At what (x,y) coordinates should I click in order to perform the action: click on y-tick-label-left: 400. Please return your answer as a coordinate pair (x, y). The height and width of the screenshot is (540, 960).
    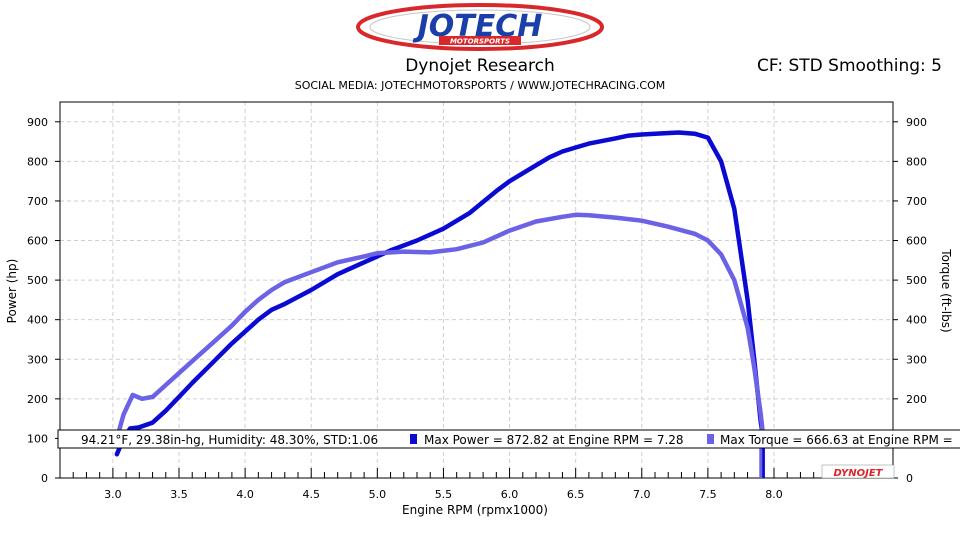
    Looking at the image, I should click on (37, 320).